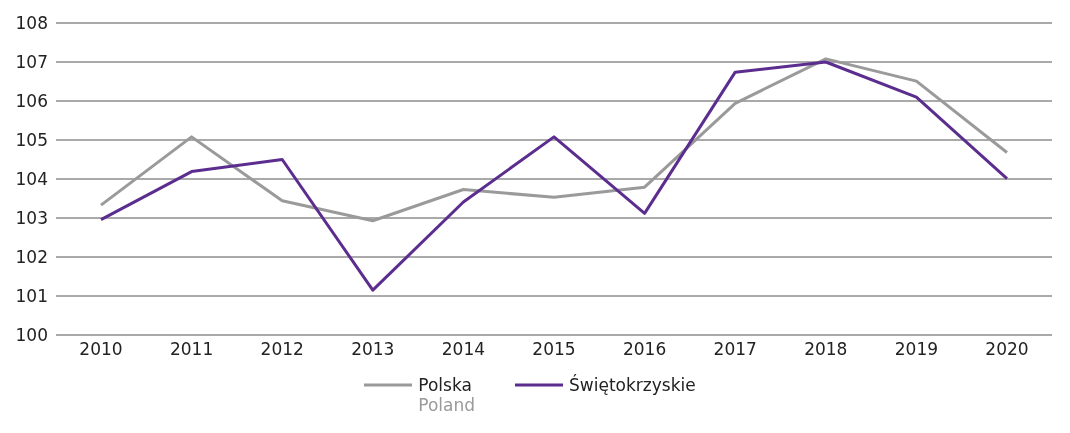 The image size is (1070, 433). What do you see at coordinates (463, 349) in the screenshot?
I see `x-tick-label: 2014` at bounding box center [463, 349].